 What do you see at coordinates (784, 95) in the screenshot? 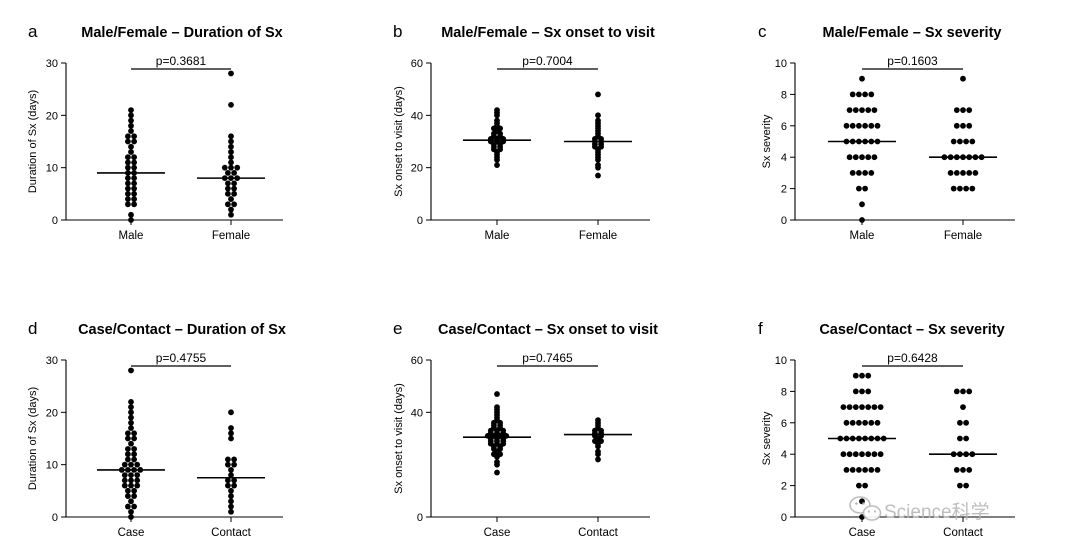
I see `y-tick-label: 8` at bounding box center [784, 95].